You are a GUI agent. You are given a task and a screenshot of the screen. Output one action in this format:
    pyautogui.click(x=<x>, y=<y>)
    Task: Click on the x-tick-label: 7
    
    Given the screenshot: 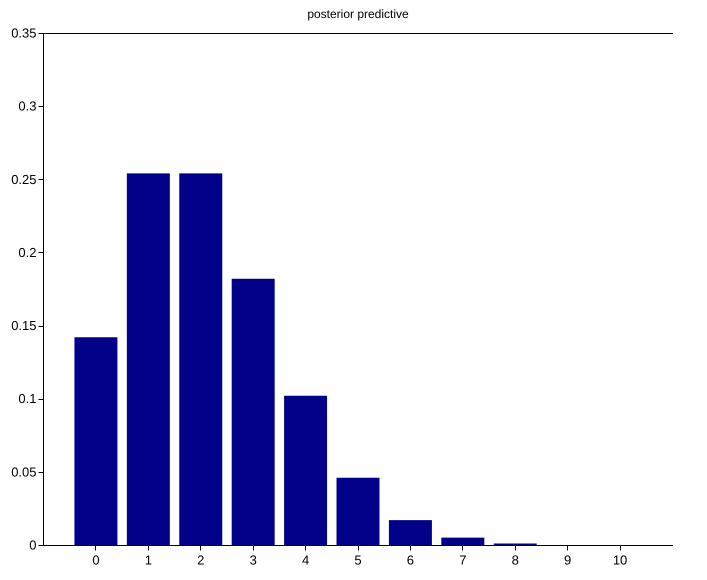 What is the action you would take?
    pyautogui.click(x=462, y=560)
    